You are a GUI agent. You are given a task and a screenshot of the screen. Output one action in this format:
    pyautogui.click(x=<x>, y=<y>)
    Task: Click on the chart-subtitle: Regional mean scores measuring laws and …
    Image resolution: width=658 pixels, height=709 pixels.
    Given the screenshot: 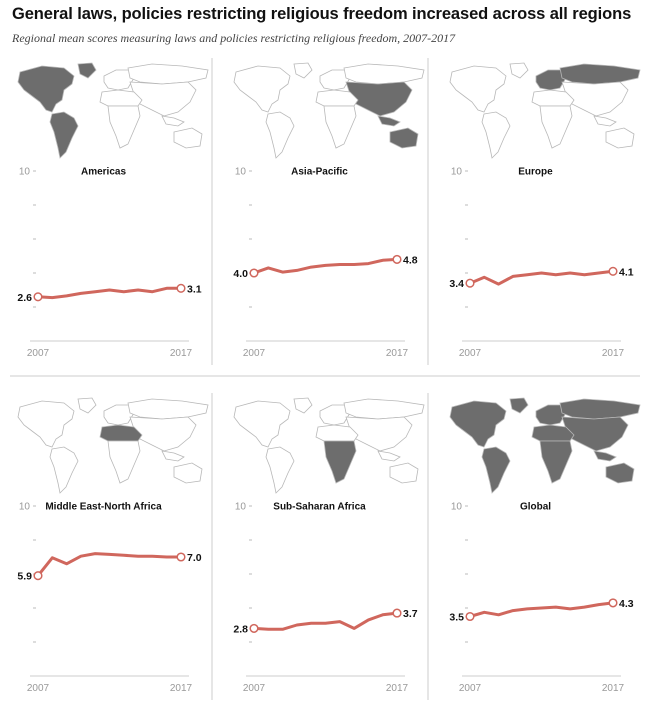 What is the action you would take?
    pyautogui.click(x=234, y=38)
    